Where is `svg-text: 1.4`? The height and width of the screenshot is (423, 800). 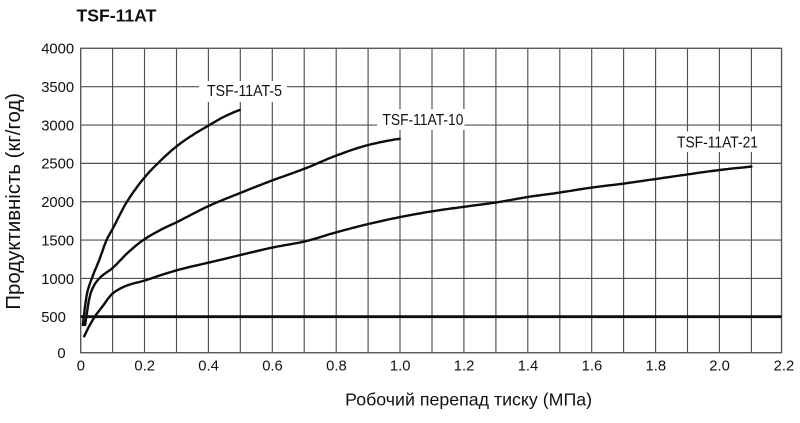 svg-text: 1.4 is located at coordinates (528, 366).